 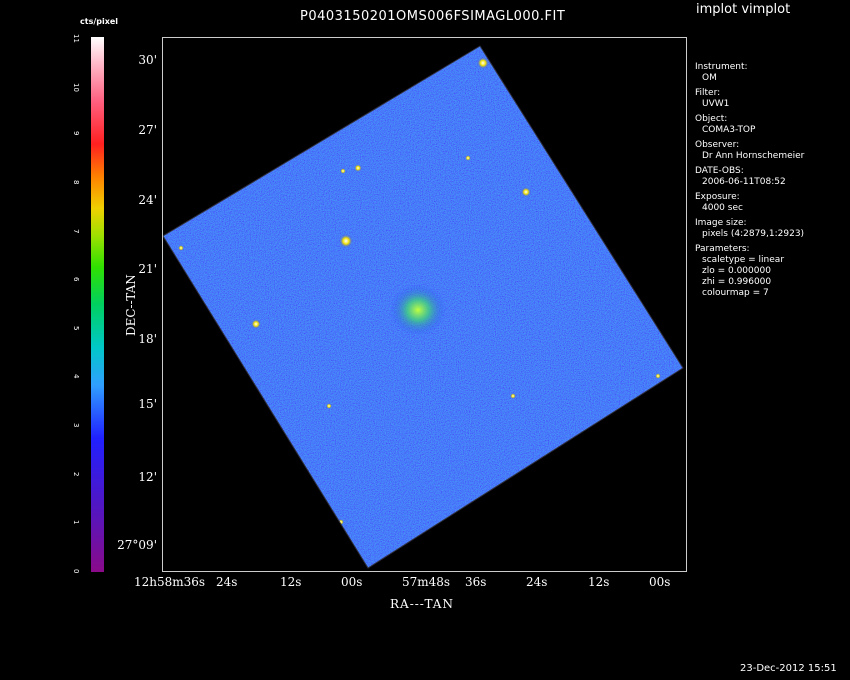 What do you see at coordinates (722, 208) in the screenshot?
I see `info-value: 4000 sec` at bounding box center [722, 208].